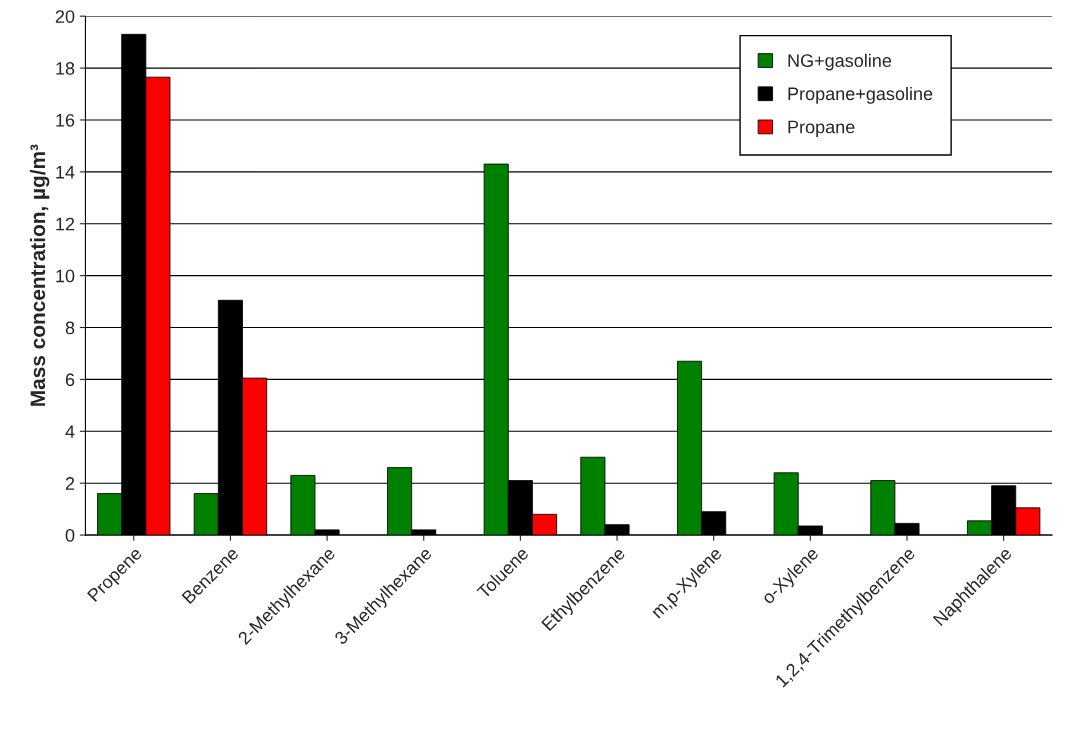 The height and width of the screenshot is (736, 1068). Describe the element at coordinates (65, 224) in the screenshot. I see `y-tick-label: 12` at that location.